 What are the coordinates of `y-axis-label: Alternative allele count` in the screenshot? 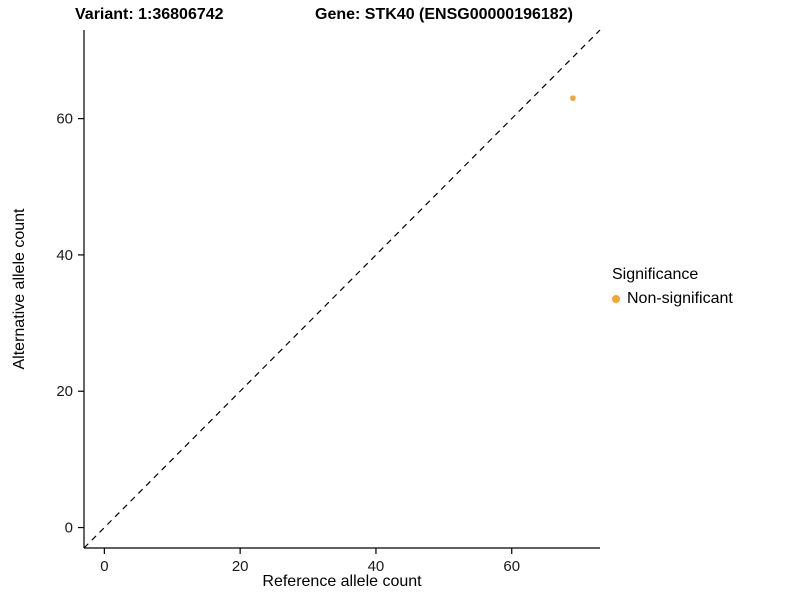 It's located at (19, 289).